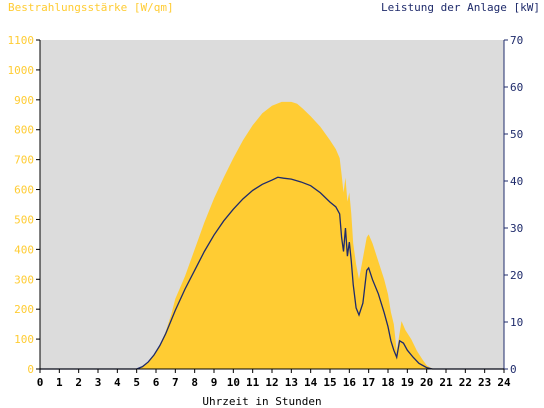 The width and height of the screenshot is (544, 408). What do you see at coordinates (24, 339) in the screenshot?
I see `y-left-tick-label: 100` at bounding box center [24, 339].